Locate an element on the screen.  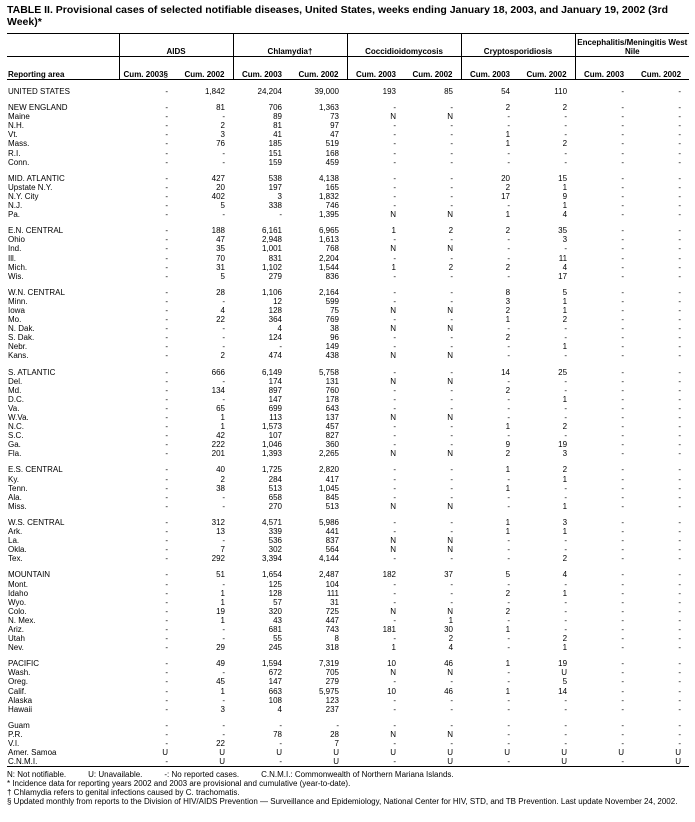
cell-value: 5,758 is located at coordinates (328, 372).